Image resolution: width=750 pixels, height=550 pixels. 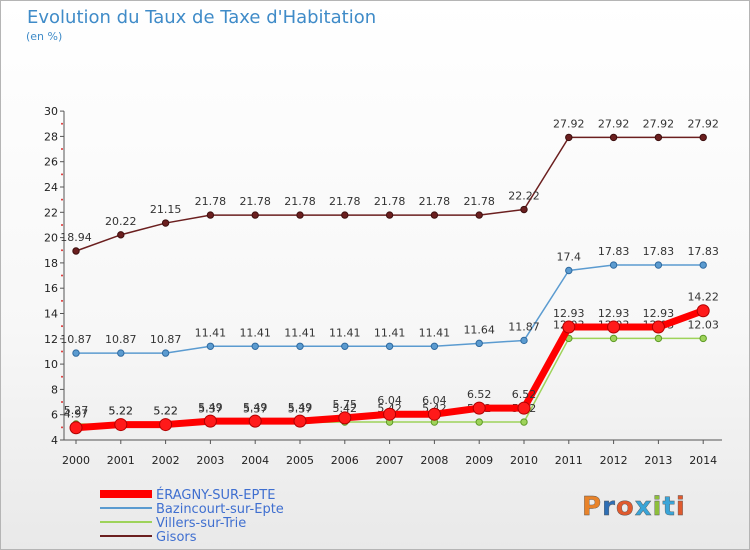 What do you see at coordinates (643, 507) in the screenshot?
I see `logo-letter: x` at bounding box center [643, 507].